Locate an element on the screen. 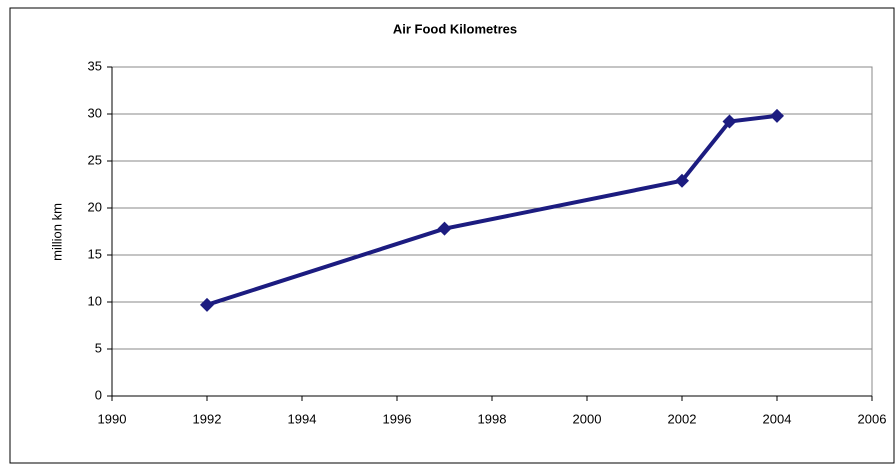 The image size is (895, 464). x-tick-label: 1990 is located at coordinates (112, 418).